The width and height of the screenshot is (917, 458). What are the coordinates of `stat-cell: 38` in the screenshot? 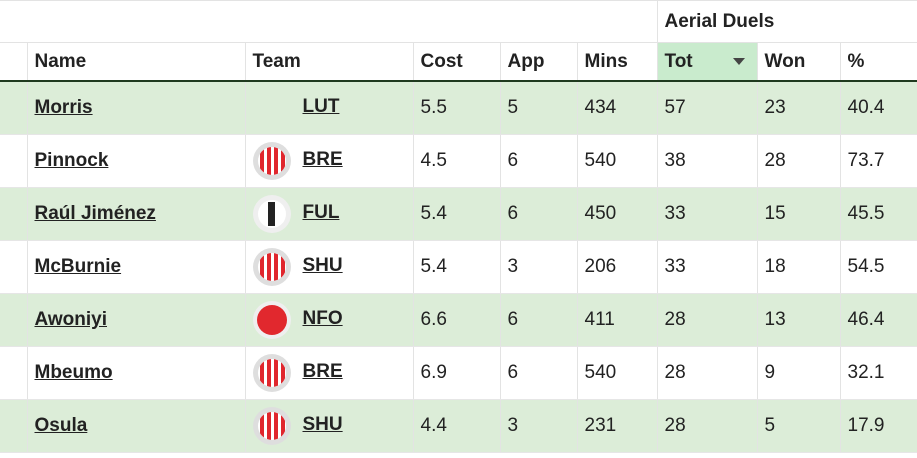 It's located at (707, 161).